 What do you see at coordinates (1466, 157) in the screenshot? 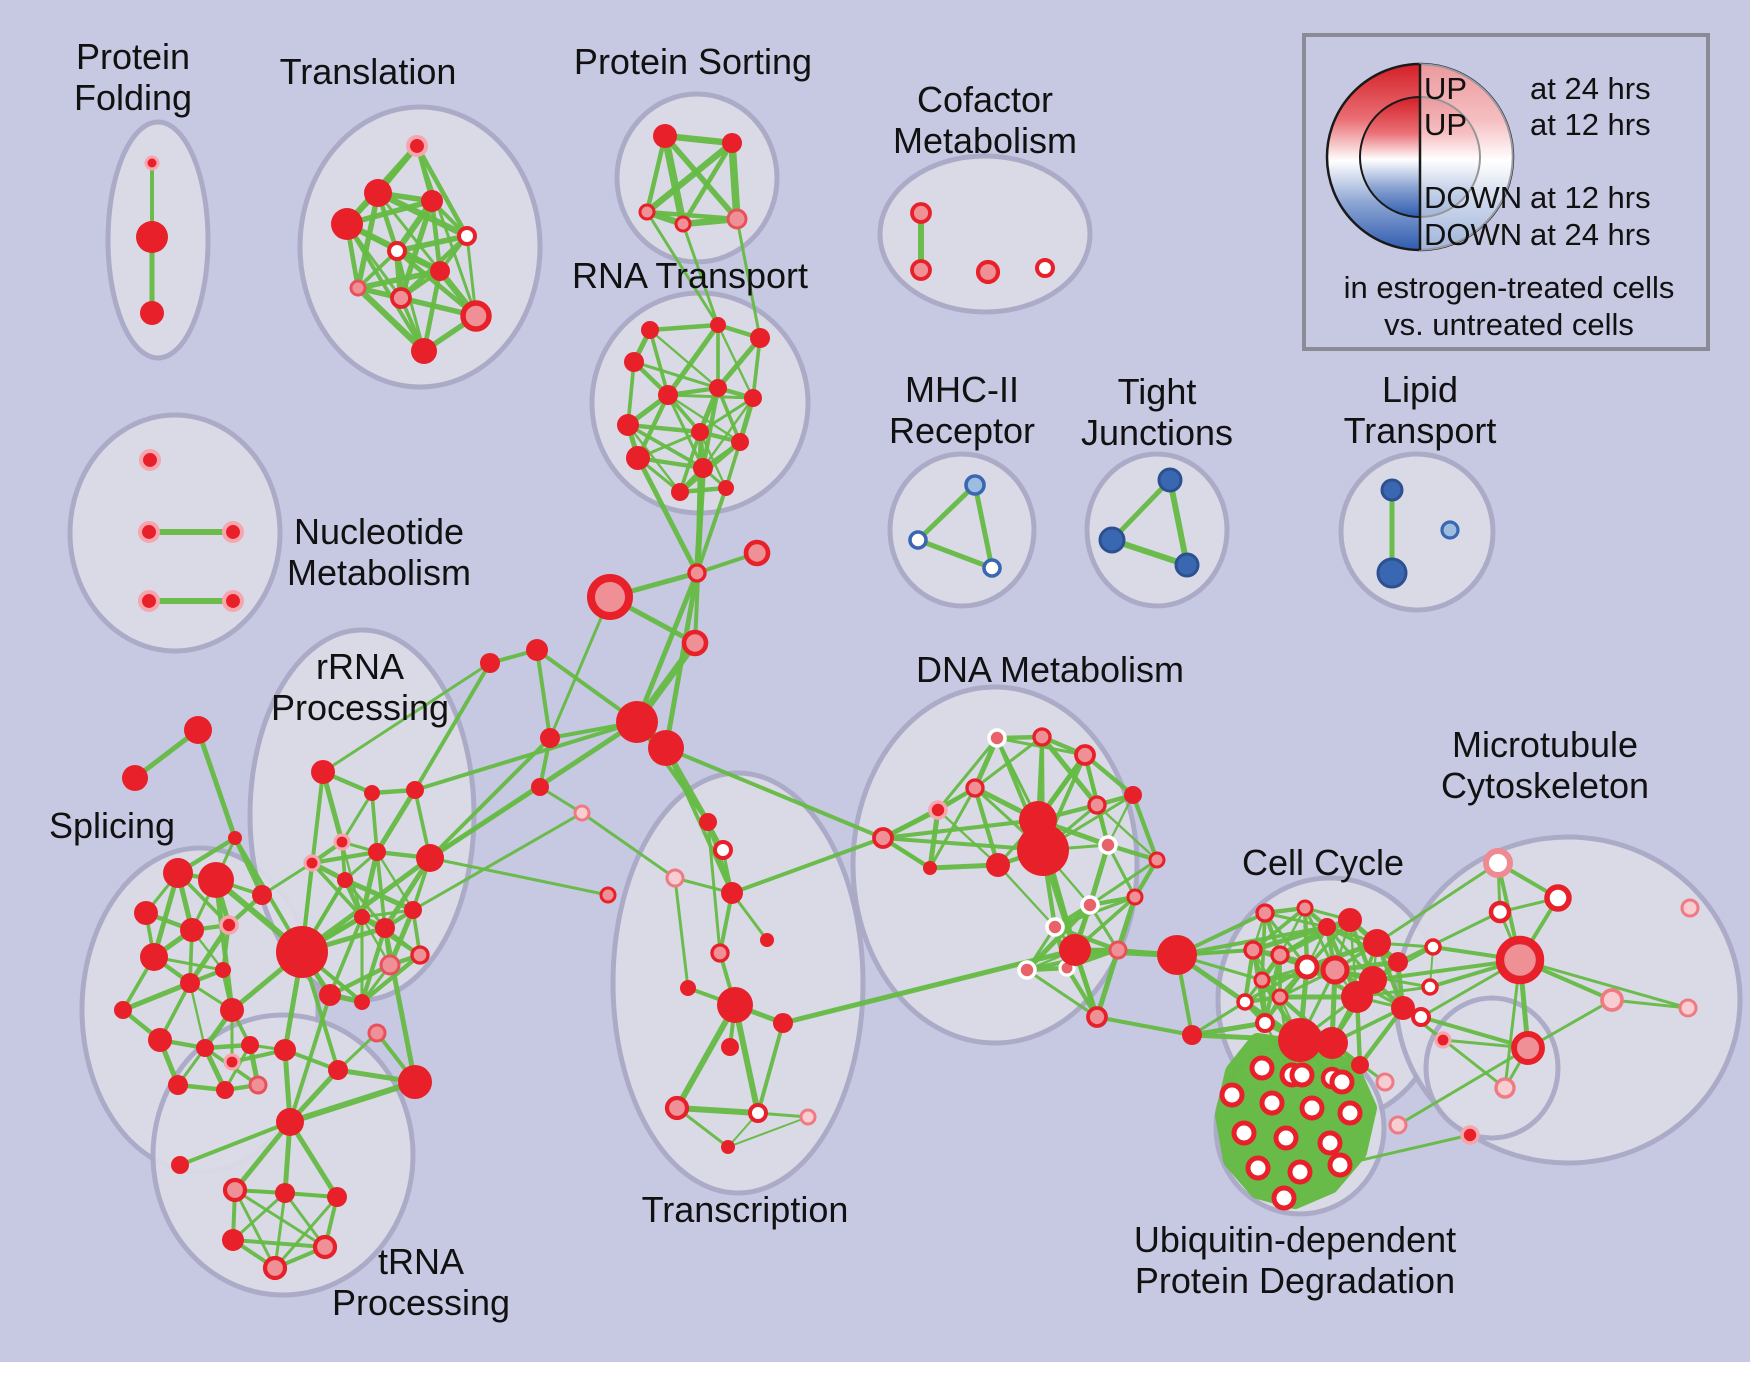
I see `legend-pale-half` at bounding box center [1466, 157].